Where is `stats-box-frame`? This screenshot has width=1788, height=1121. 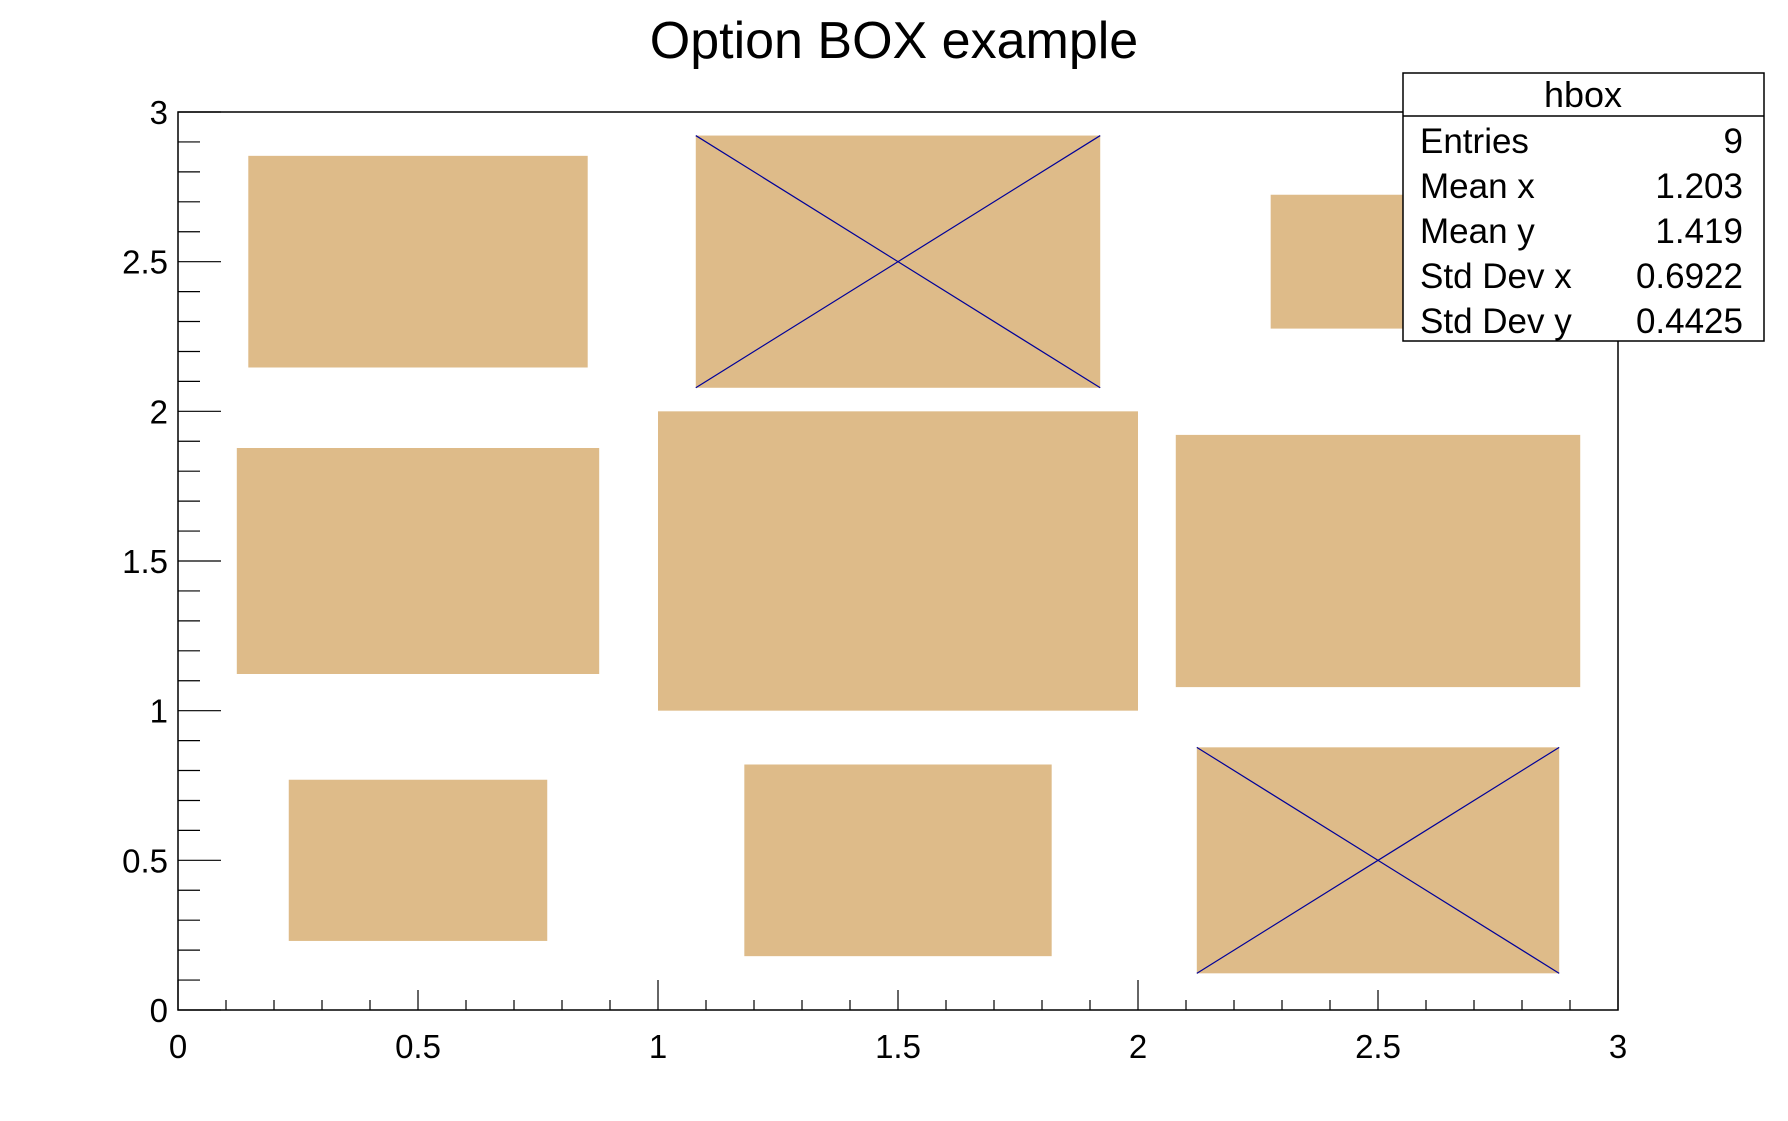
stats-box-frame is located at coordinates (1583, 207).